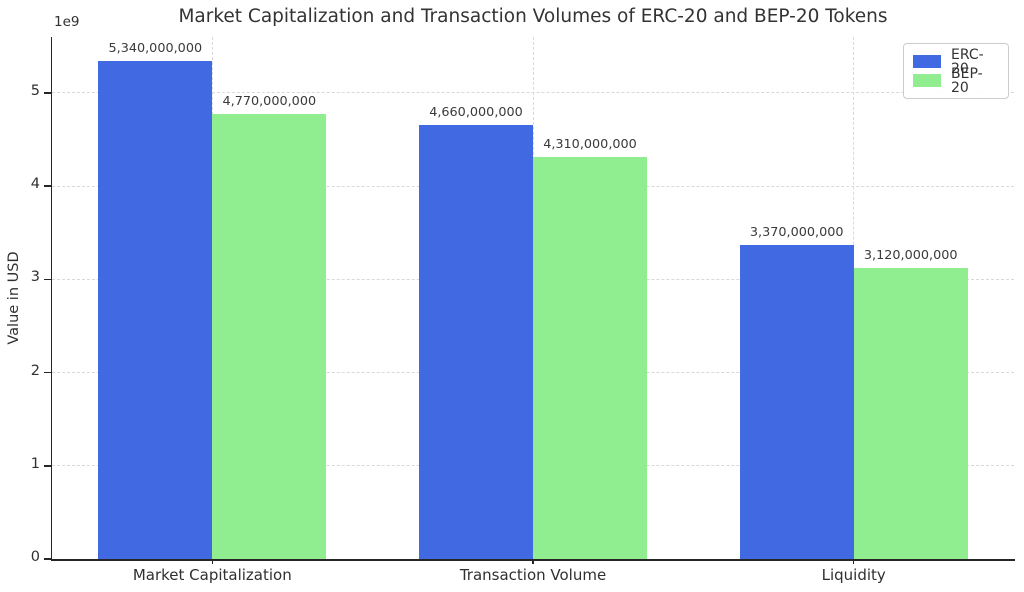 Image resolution: width=1024 pixels, height=592 pixels. Describe the element at coordinates (35, 90) in the screenshot. I see `y-tick-label: 5` at that location.